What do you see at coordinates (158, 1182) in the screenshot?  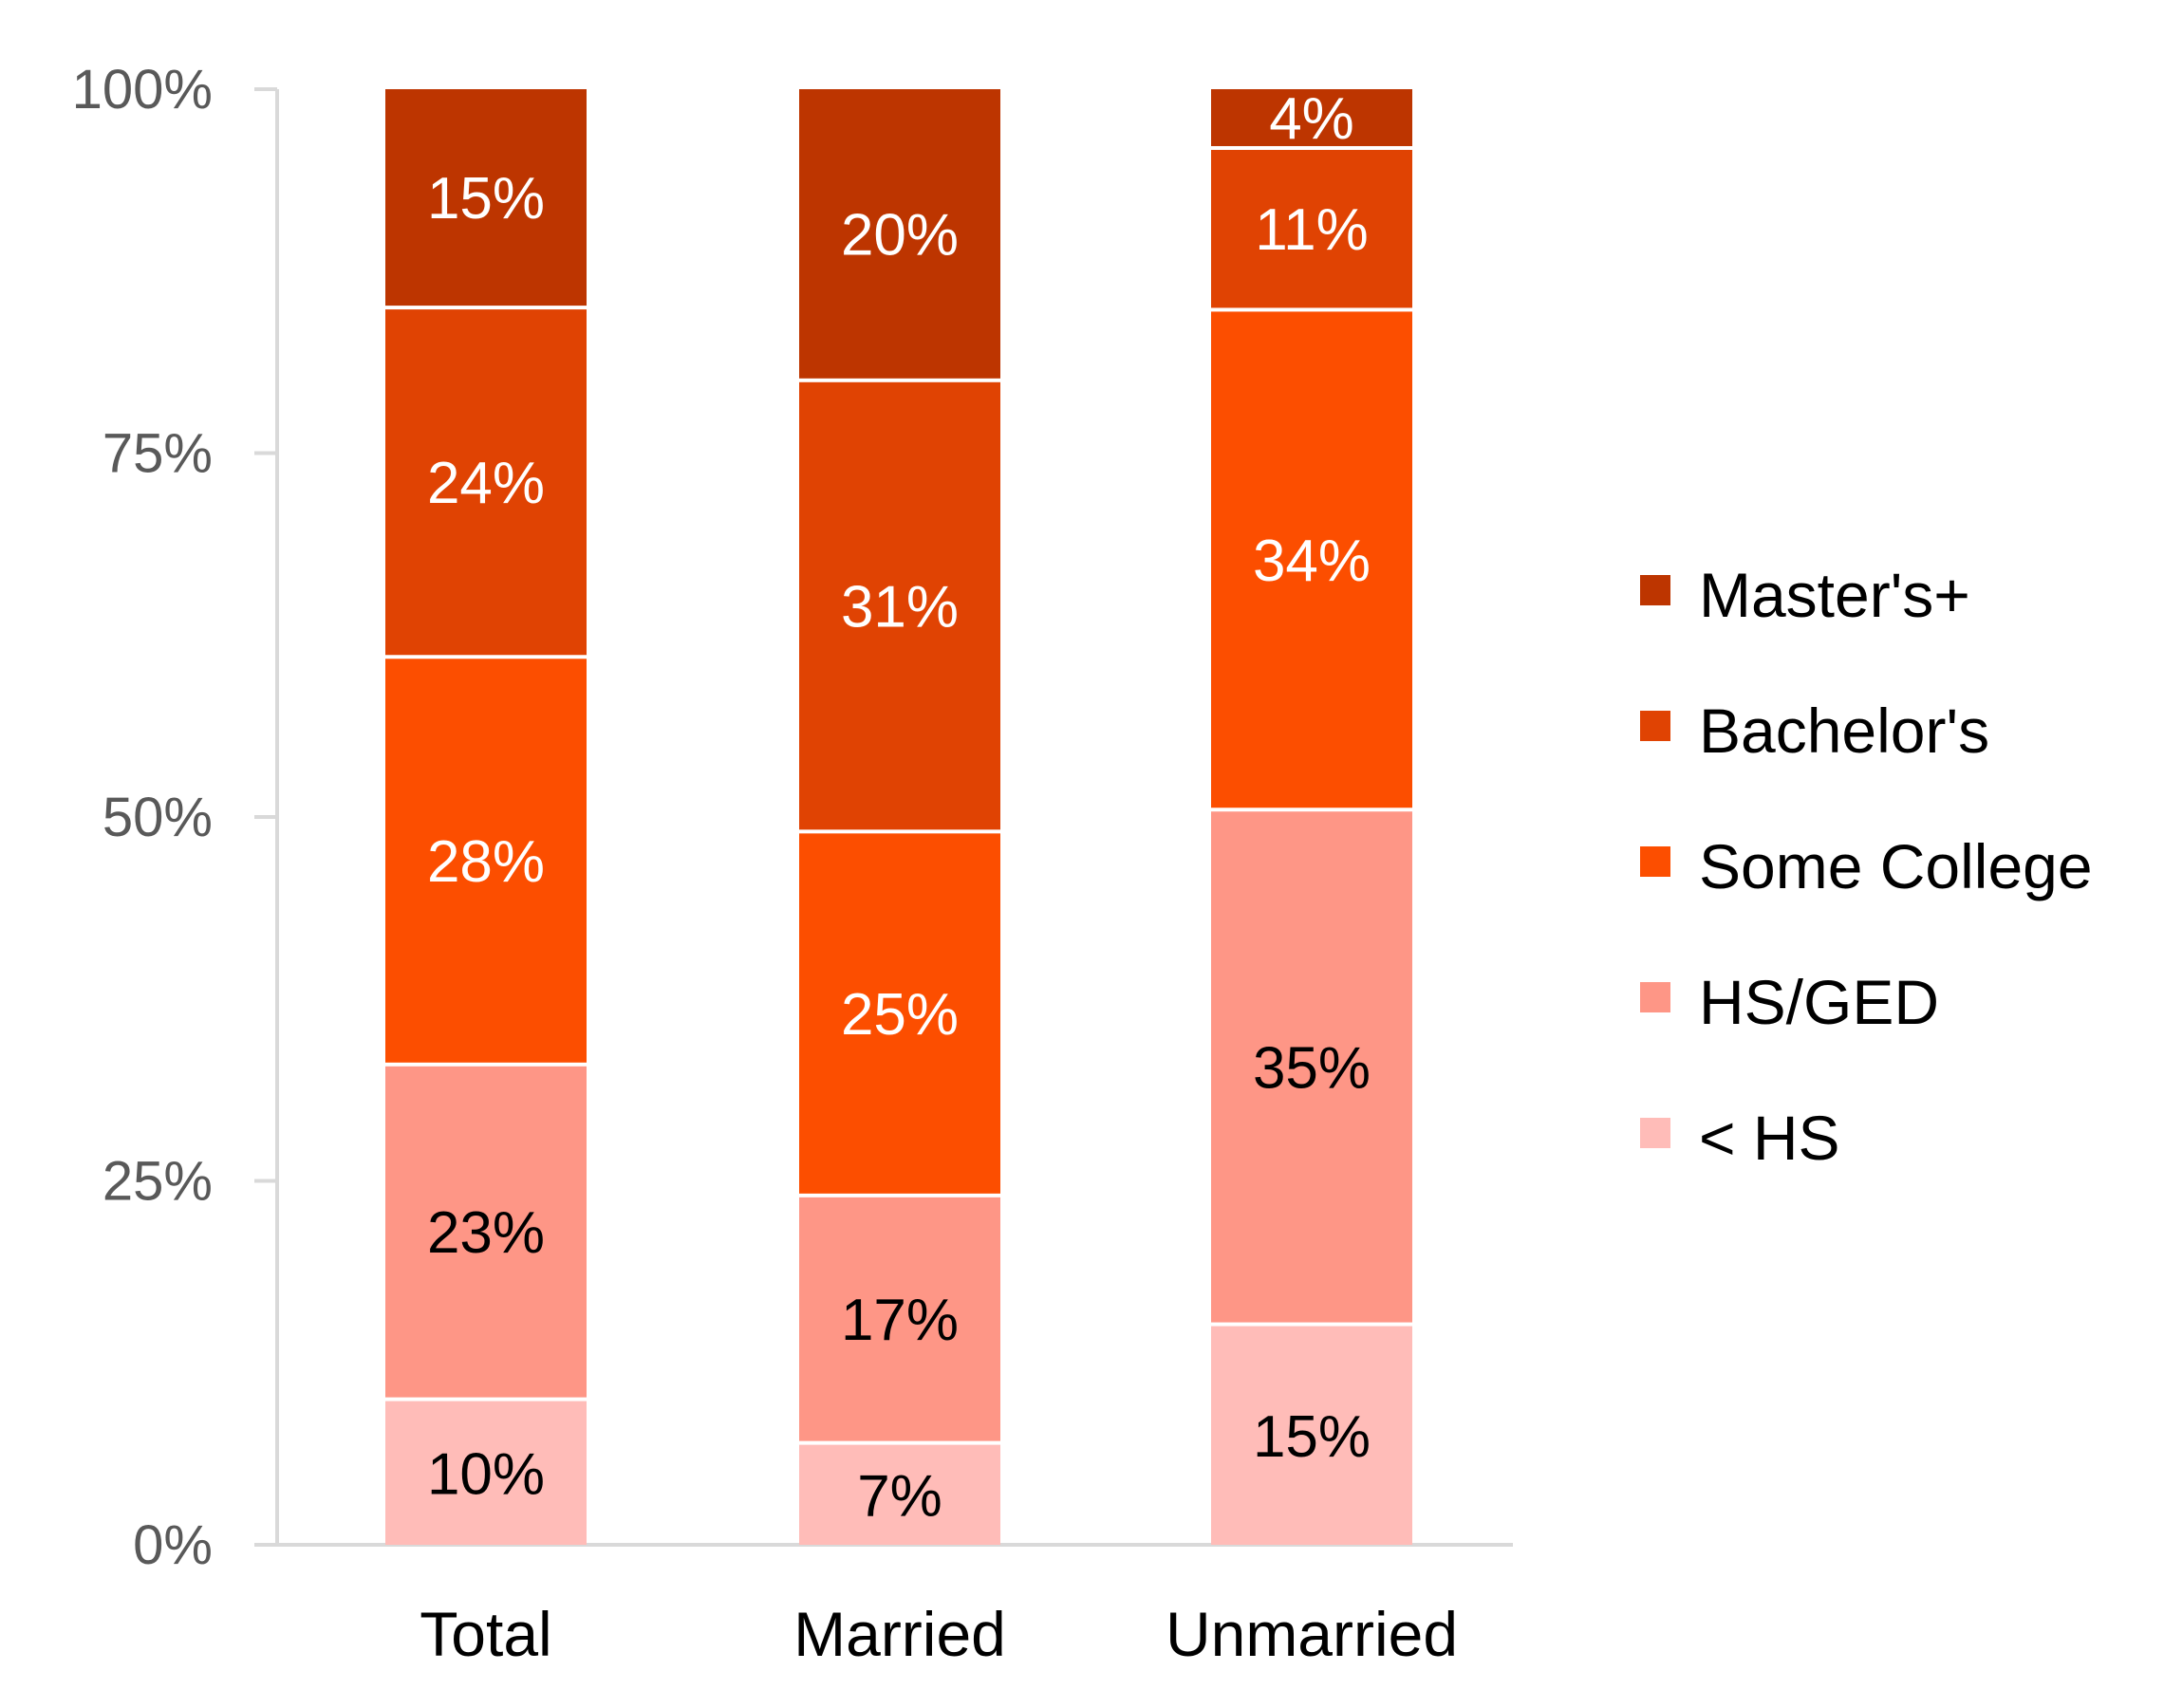 I see `y-tick-label: 25%` at bounding box center [158, 1182].